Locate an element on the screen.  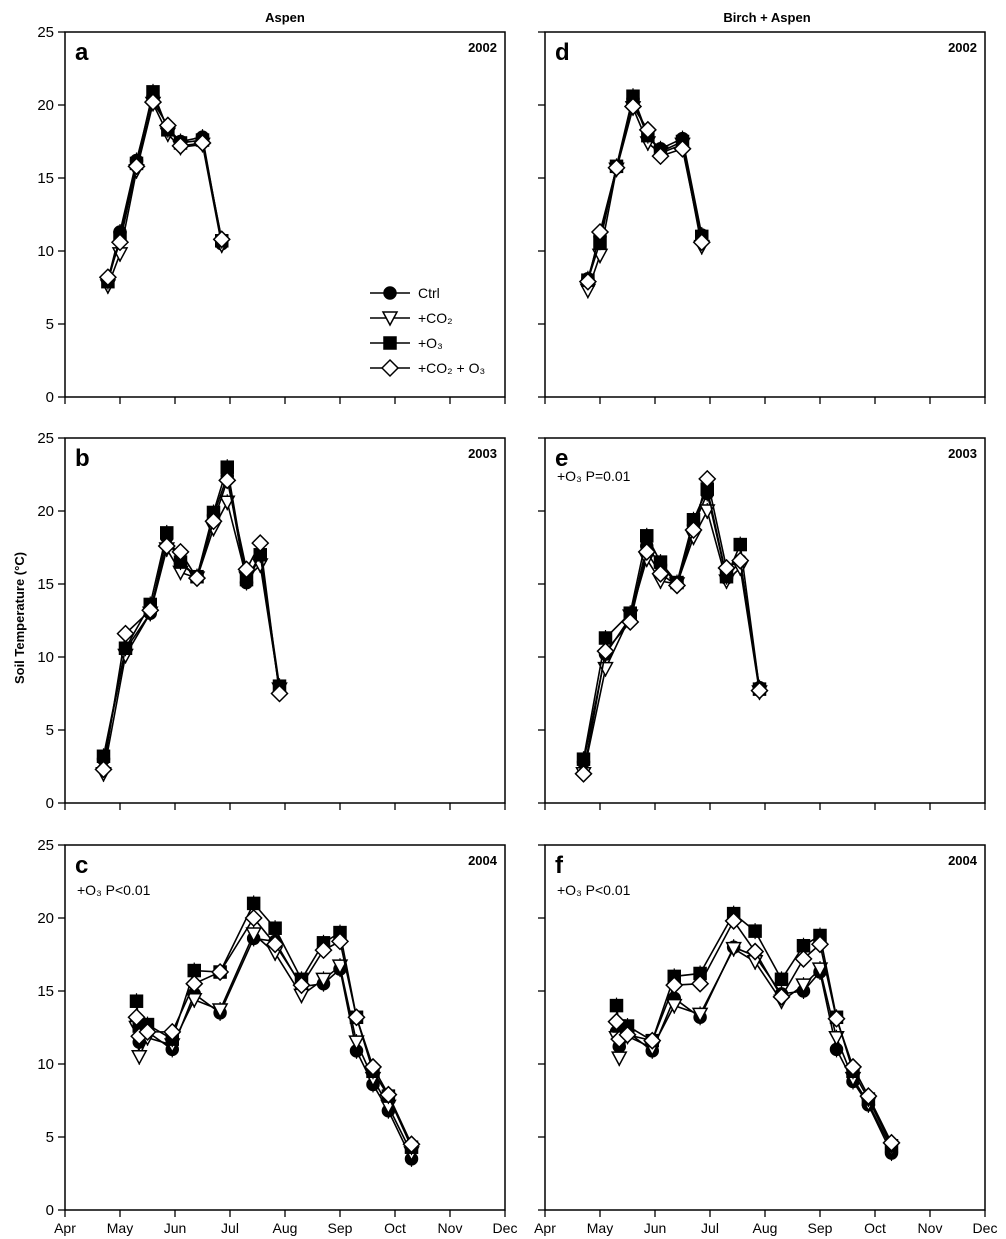
x-tick-label: Jun is located at coordinates (655, 1228).